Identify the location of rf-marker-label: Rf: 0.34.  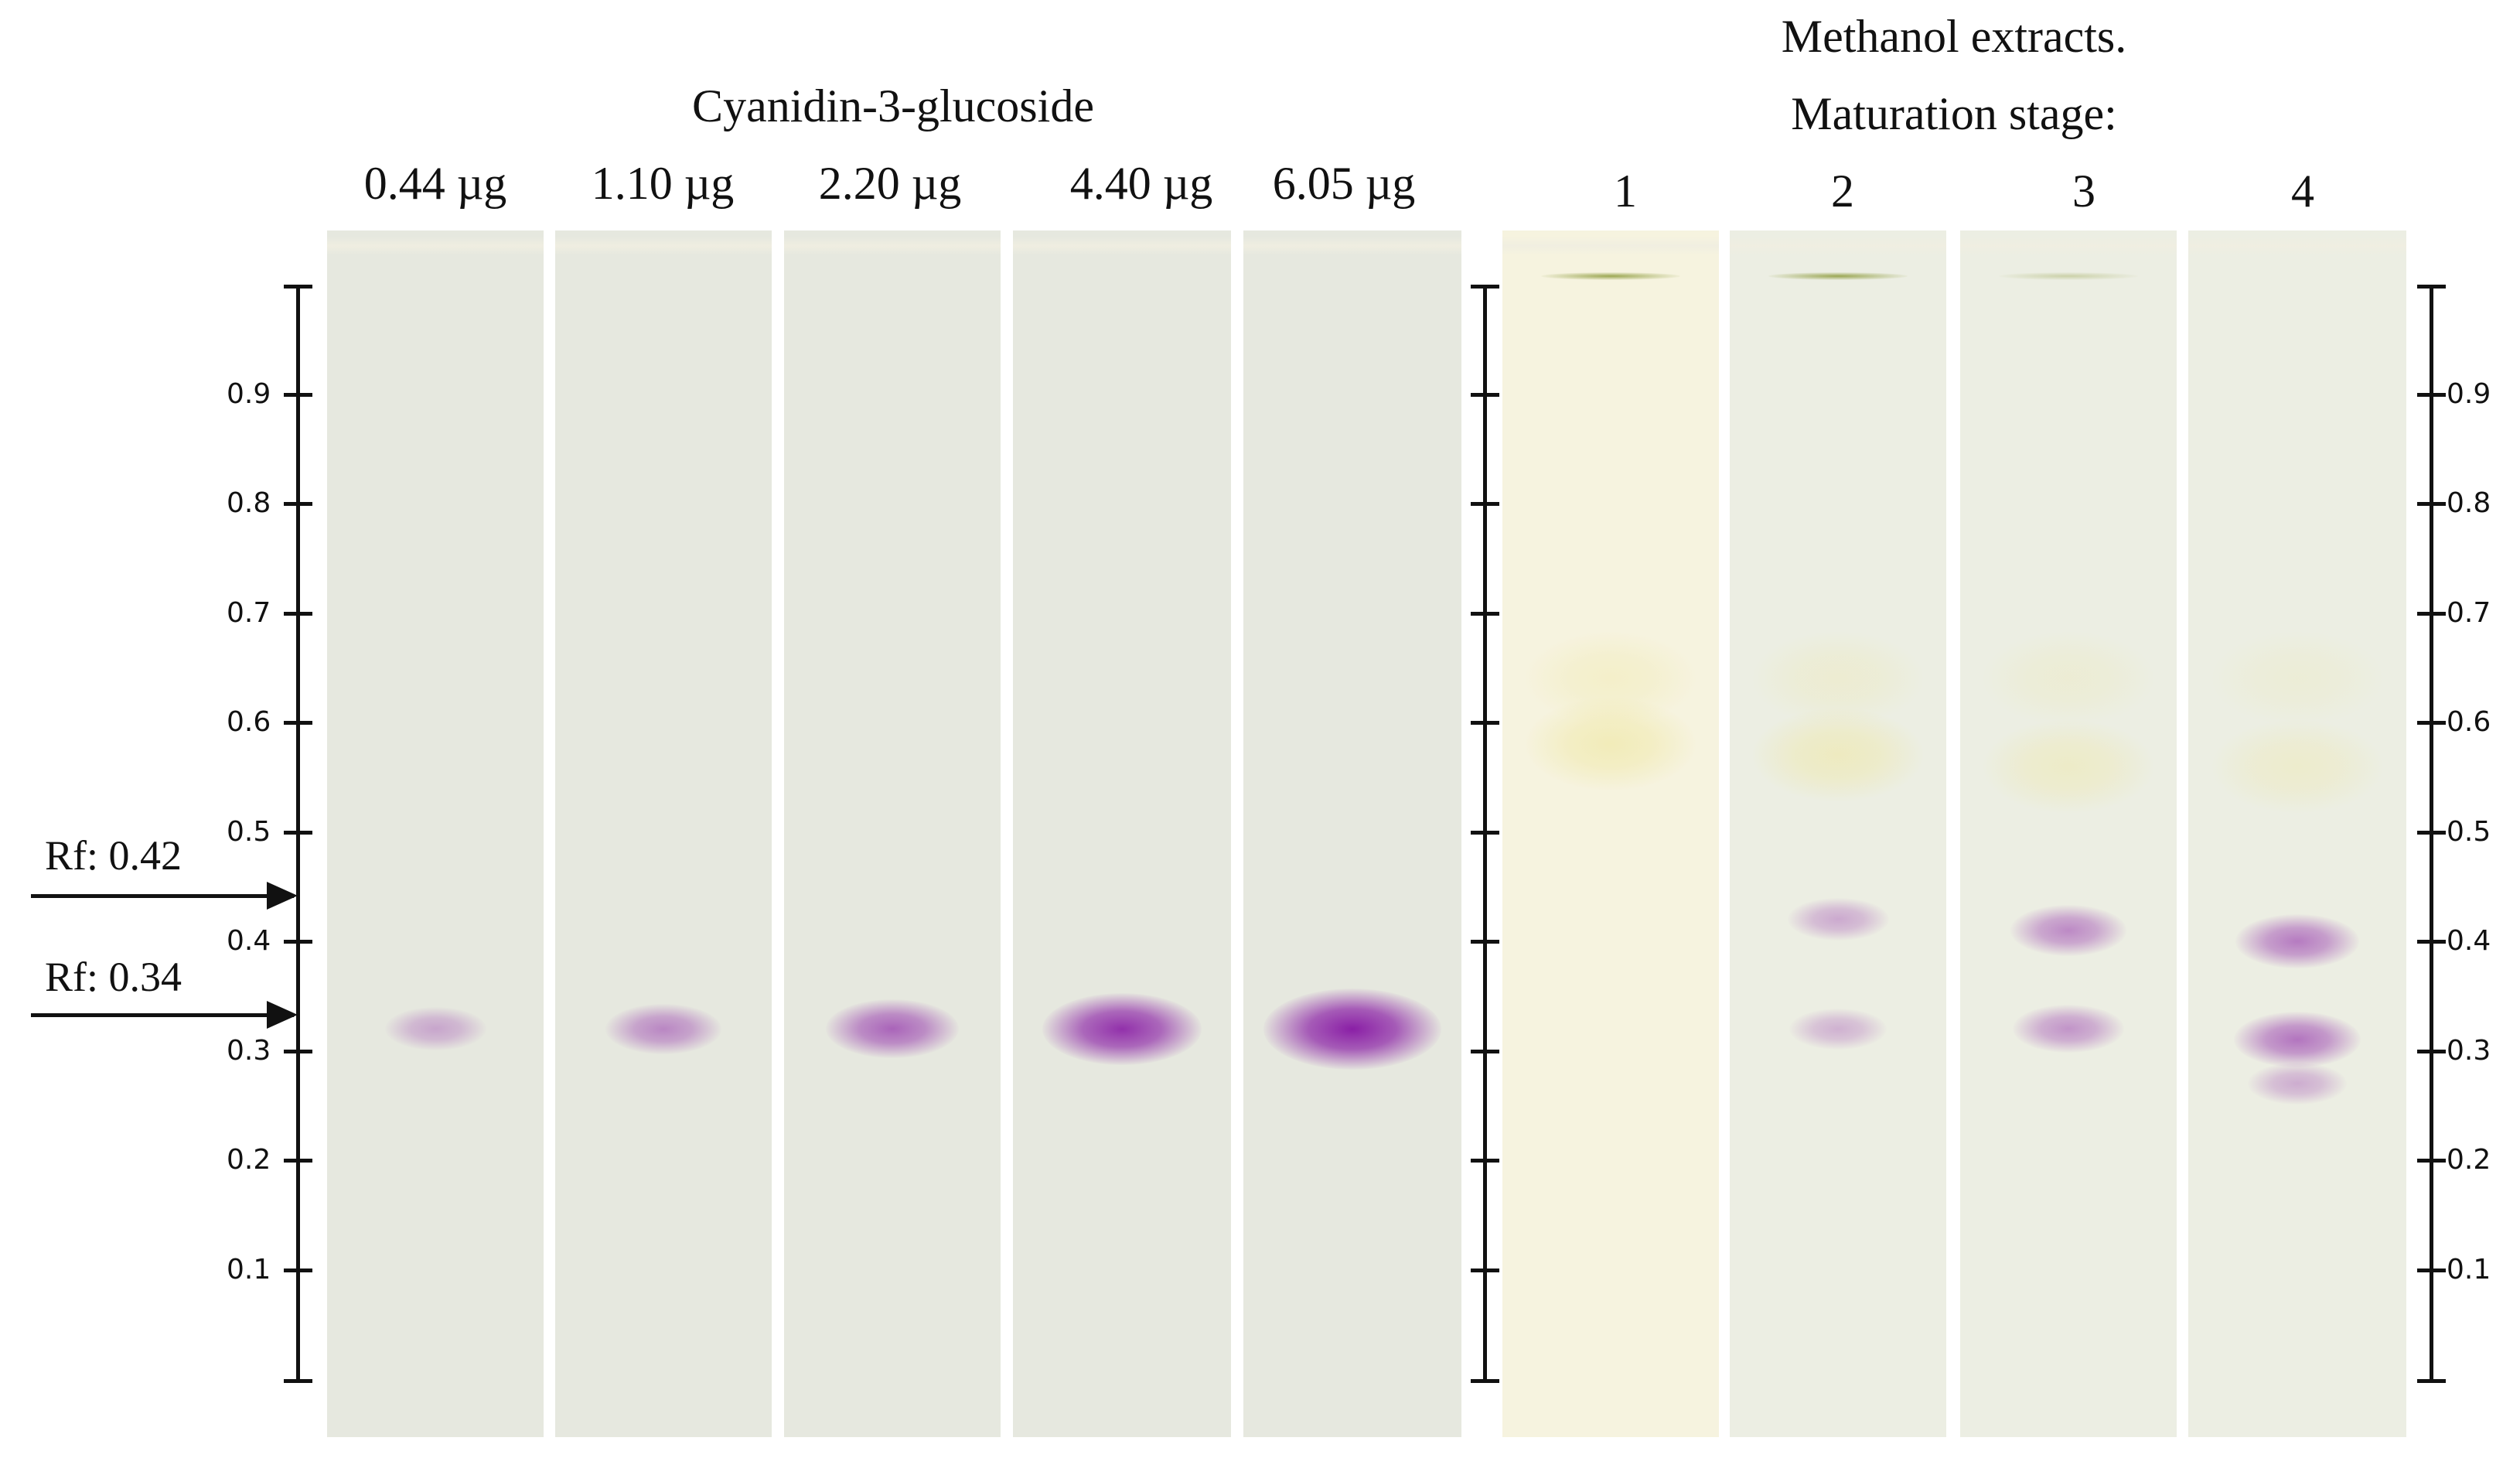
(113, 977).